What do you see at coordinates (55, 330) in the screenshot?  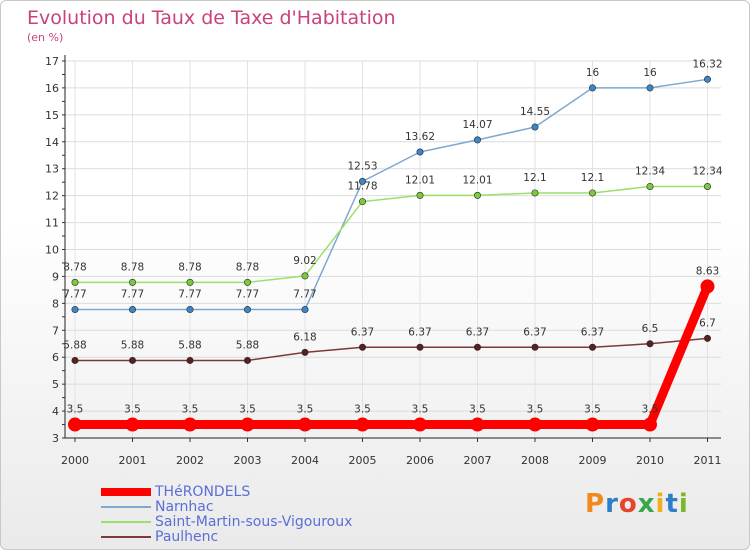 I see `y-tick-label: 7` at bounding box center [55, 330].